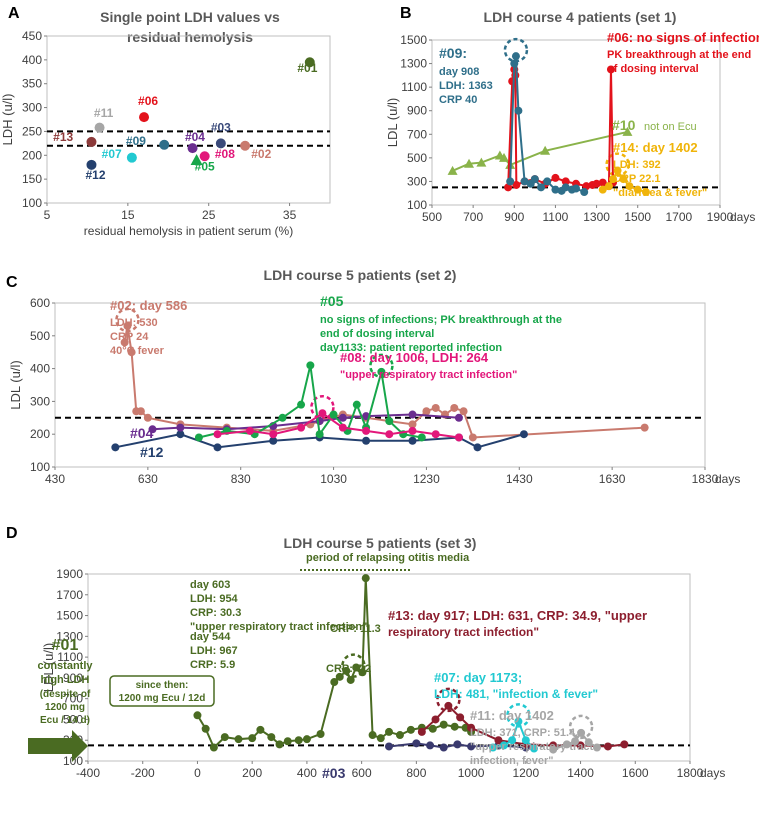  I want to click on point-label: #02, so click(261, 154).